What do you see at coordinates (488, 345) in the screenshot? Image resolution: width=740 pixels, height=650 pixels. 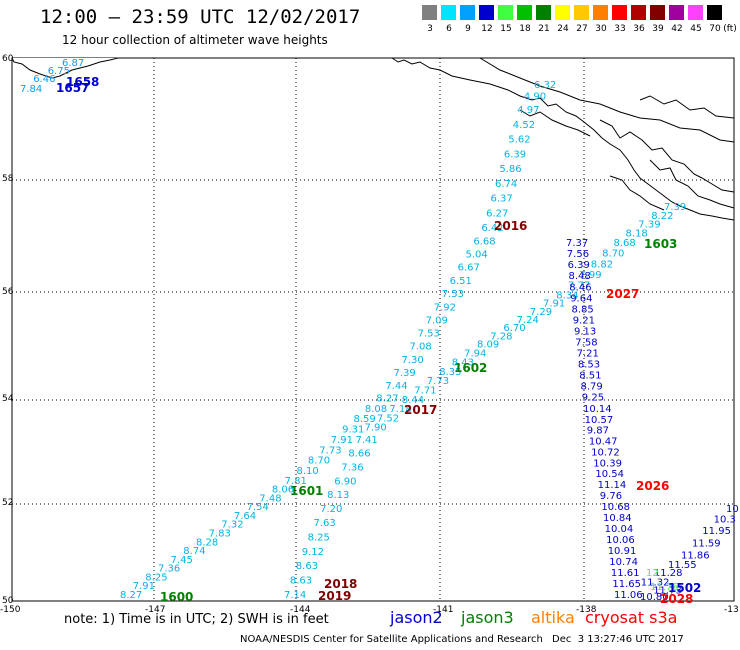 I see `wave-height-value: 8.09` at bounding box center [488, 345].